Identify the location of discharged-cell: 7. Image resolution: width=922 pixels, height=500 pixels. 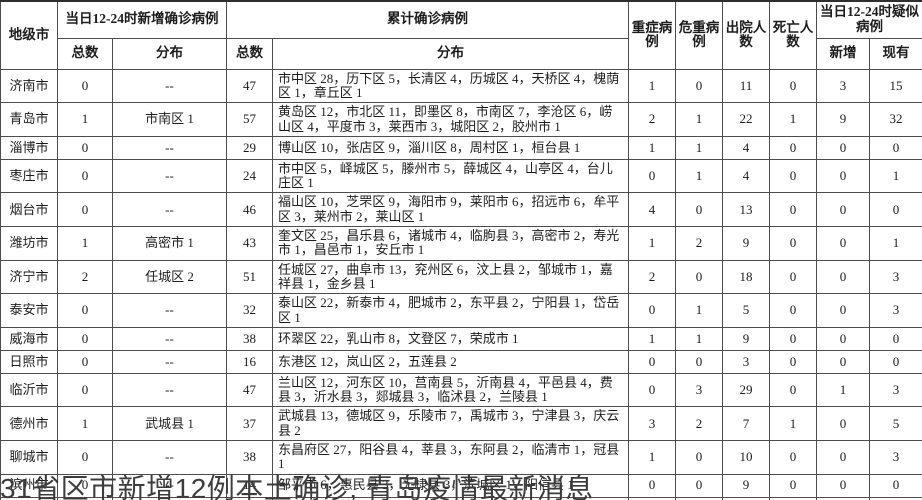
(746, 424).